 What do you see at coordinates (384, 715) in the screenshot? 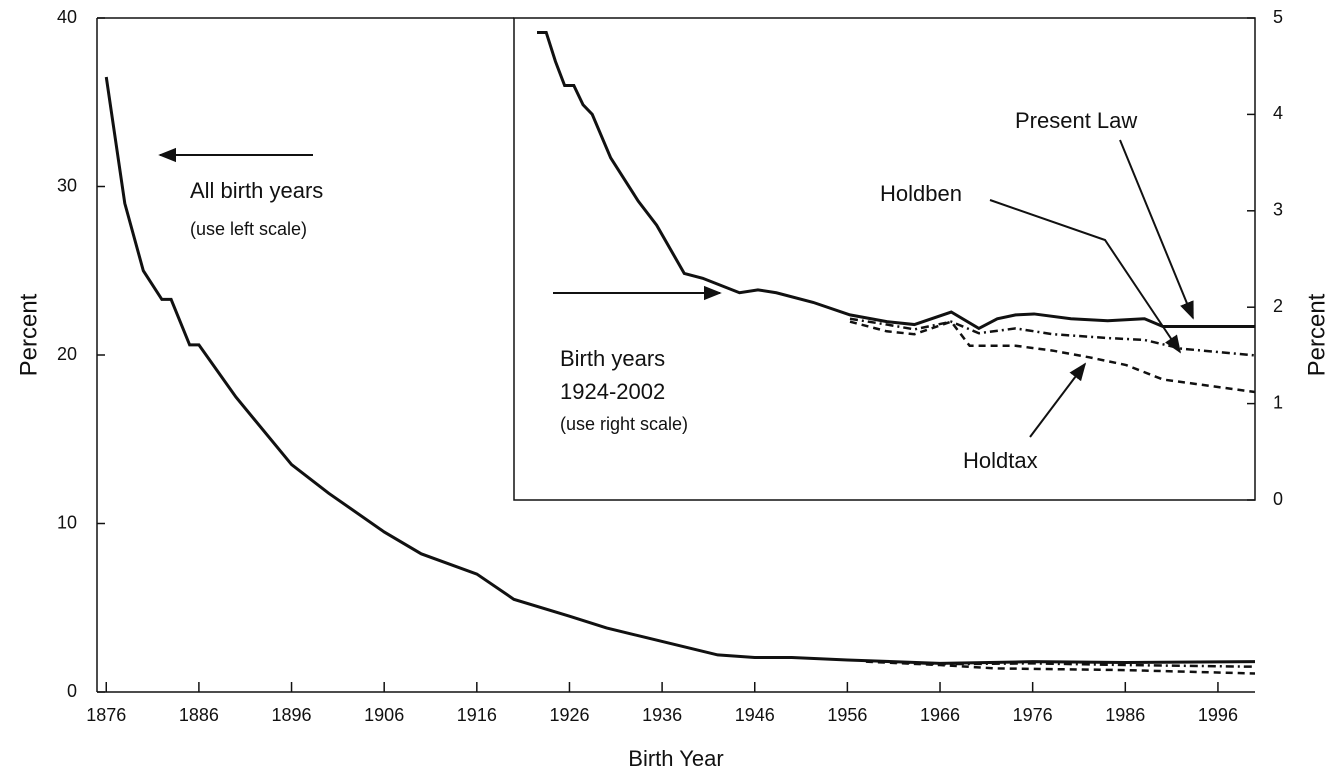
I see `x-tick-label: 1906` at bounding box center [384, 715].